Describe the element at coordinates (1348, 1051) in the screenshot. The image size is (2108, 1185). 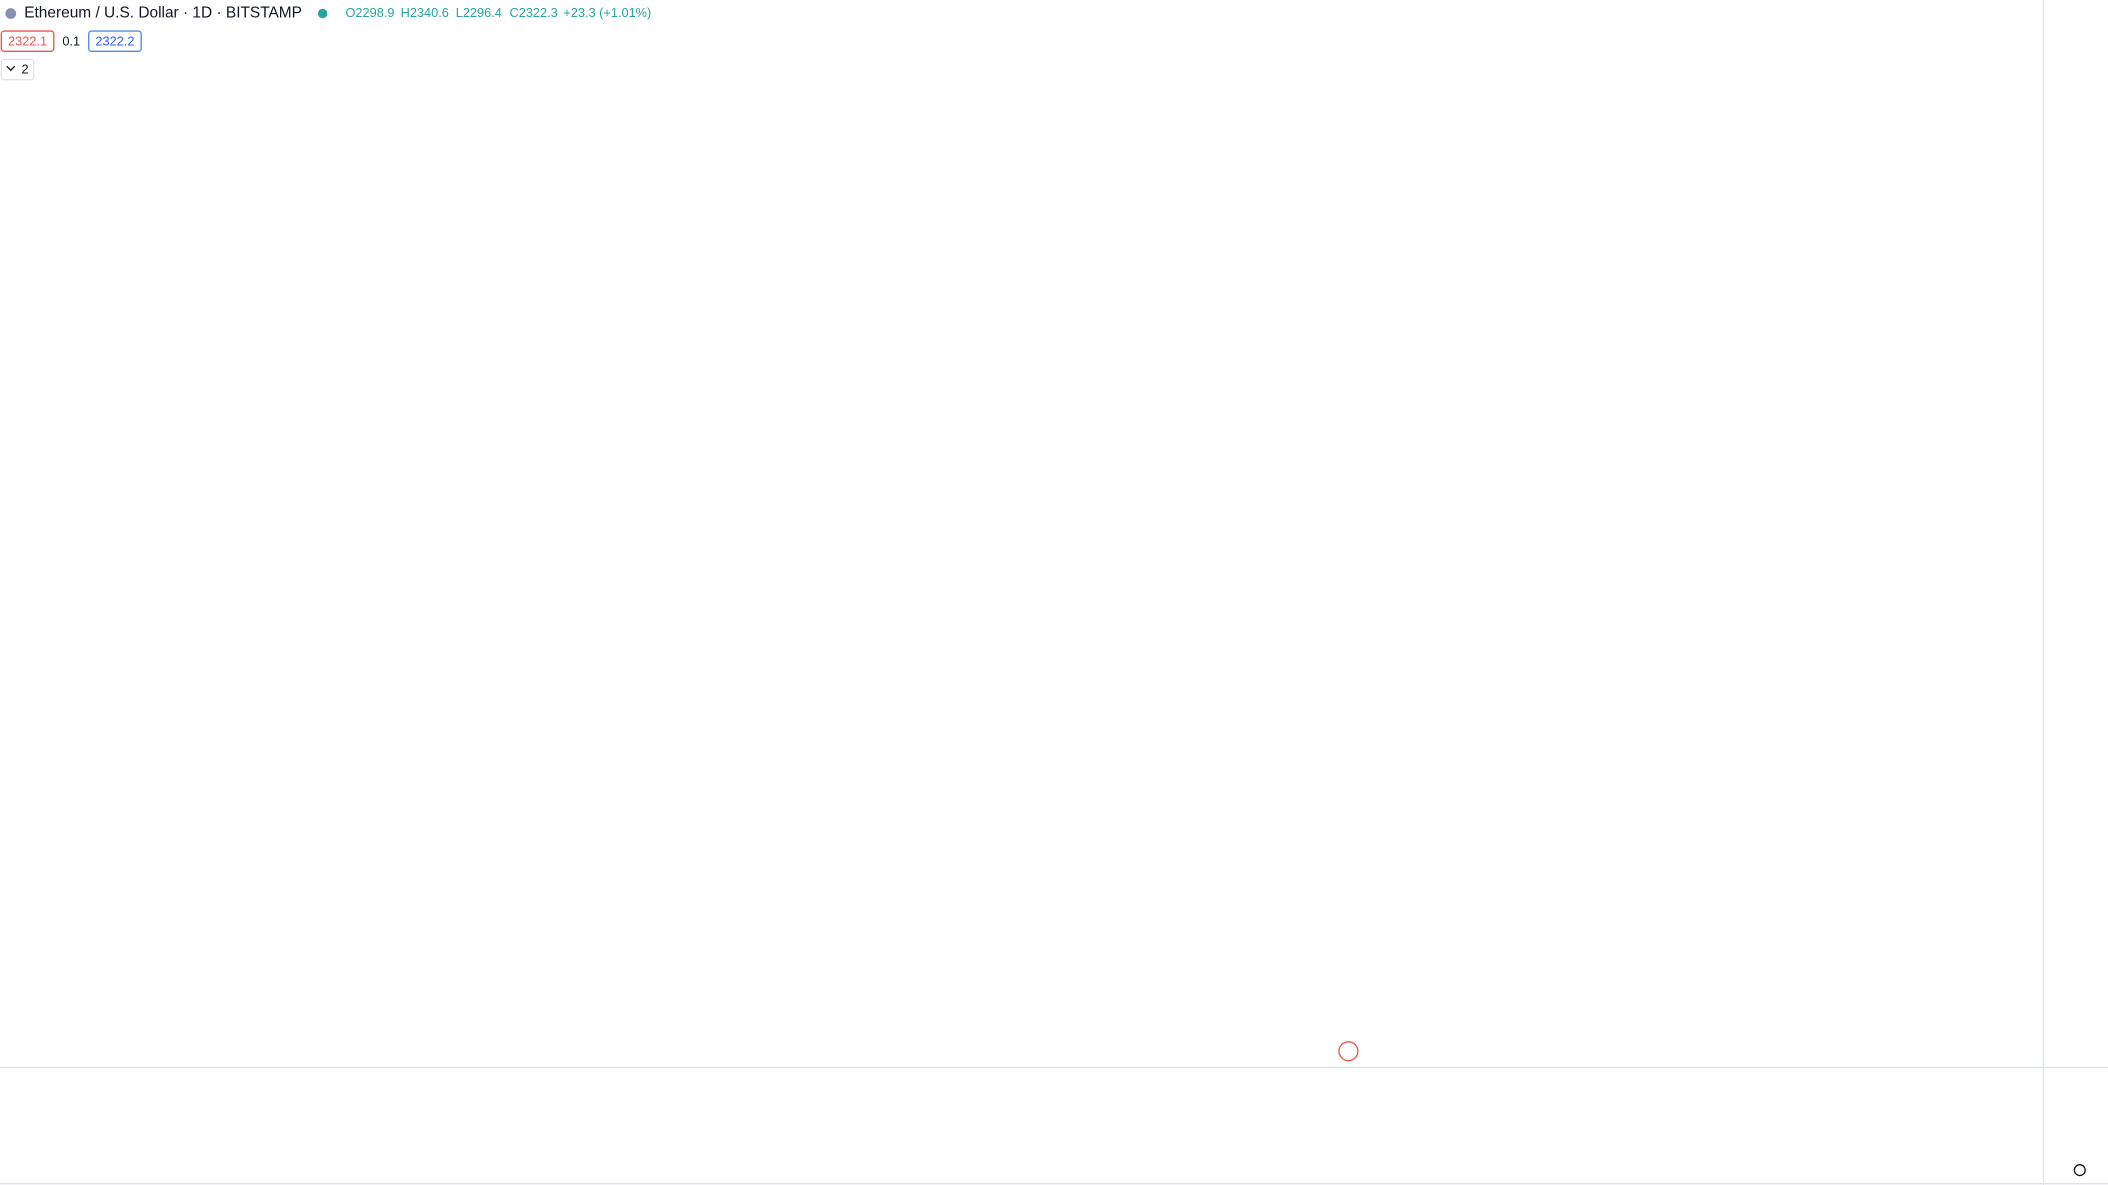
I see `alert-icon` at that location.